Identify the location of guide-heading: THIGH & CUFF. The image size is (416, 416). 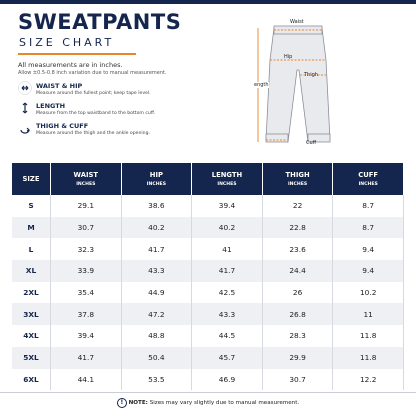
(62, 126).